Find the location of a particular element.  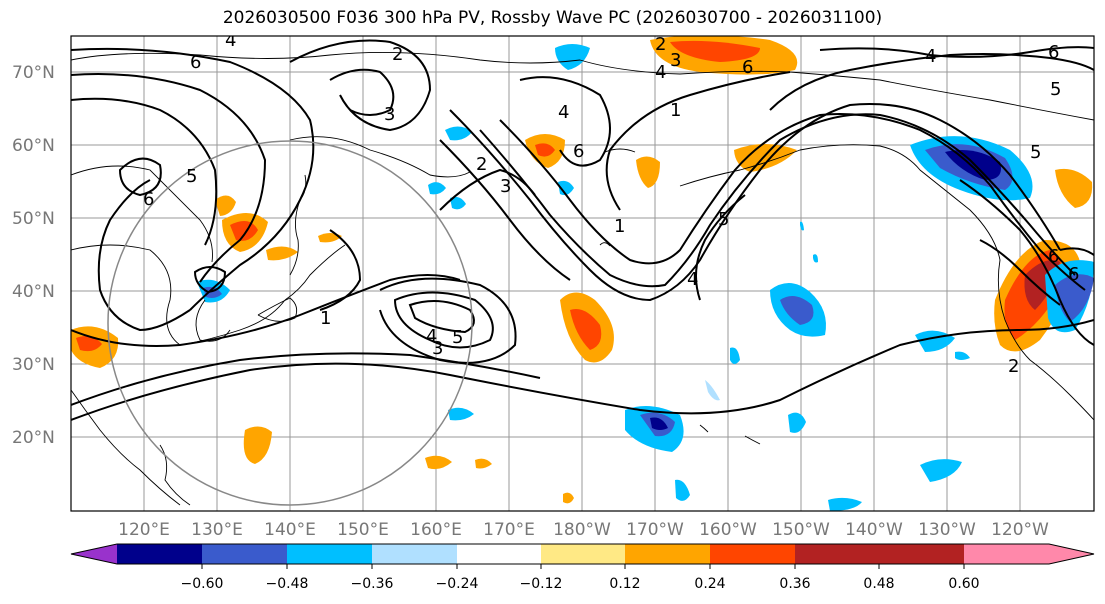

colorbar-outline is located at coordinates (582, 554).